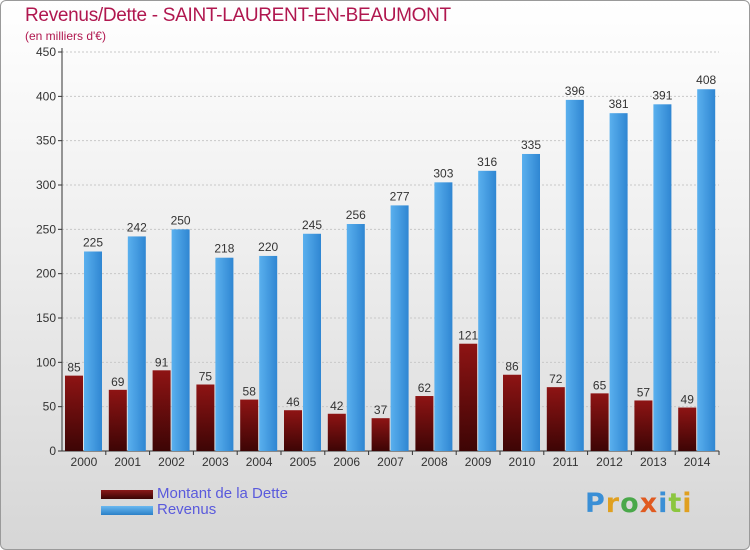 The image size is (750, 550). I want to click on bar-revenue-2014, so click(706, 270).